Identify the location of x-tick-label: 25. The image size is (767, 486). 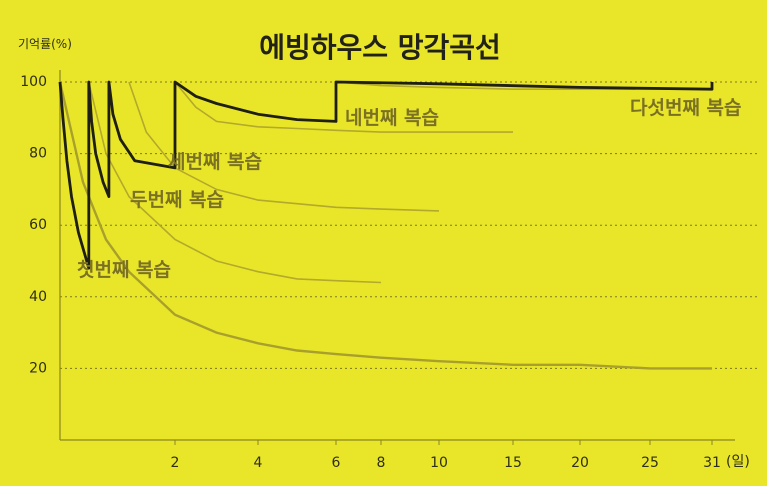
(650, 463).